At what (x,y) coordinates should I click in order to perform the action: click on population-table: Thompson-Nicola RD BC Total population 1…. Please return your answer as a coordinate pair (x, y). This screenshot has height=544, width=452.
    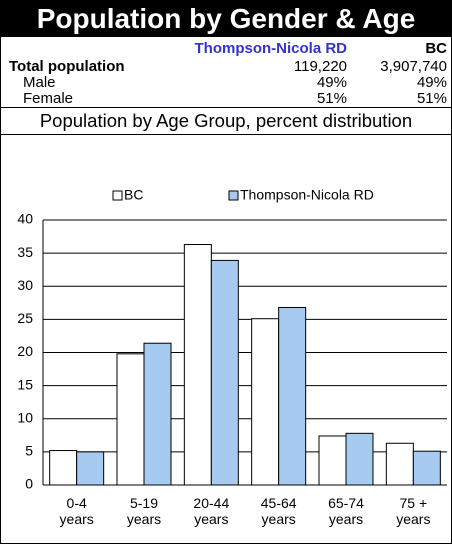
    Looking at the image, I should click on (228, 73).